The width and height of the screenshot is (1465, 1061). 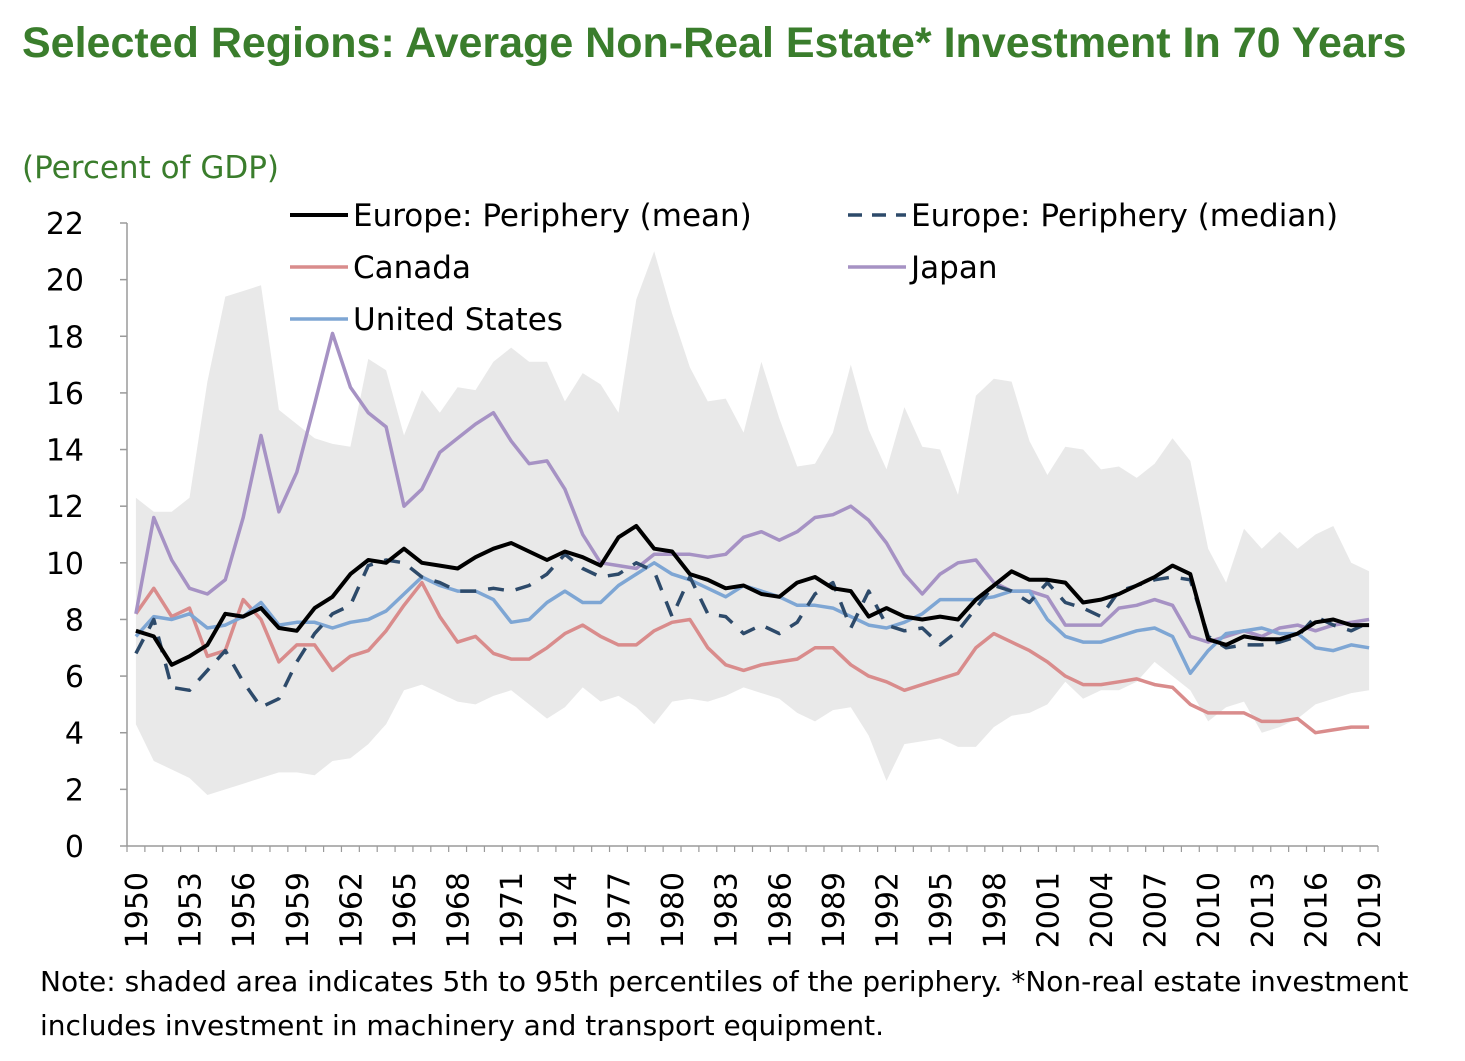 What do you see at coordinates (1156, 910) in the screenshot?
I see `x-tick-label: 2007` at bounding box center [1156, 910].